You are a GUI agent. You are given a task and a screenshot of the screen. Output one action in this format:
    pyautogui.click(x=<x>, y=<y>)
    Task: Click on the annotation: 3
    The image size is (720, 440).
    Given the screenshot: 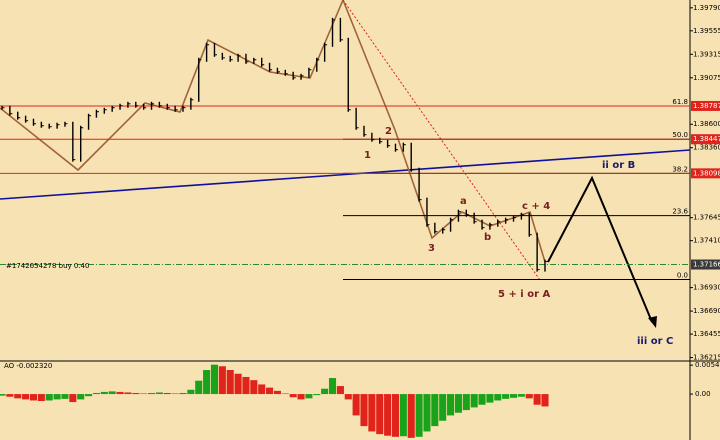 What is the action you would take?
    pyautogui.click(x=431, y=248)
    